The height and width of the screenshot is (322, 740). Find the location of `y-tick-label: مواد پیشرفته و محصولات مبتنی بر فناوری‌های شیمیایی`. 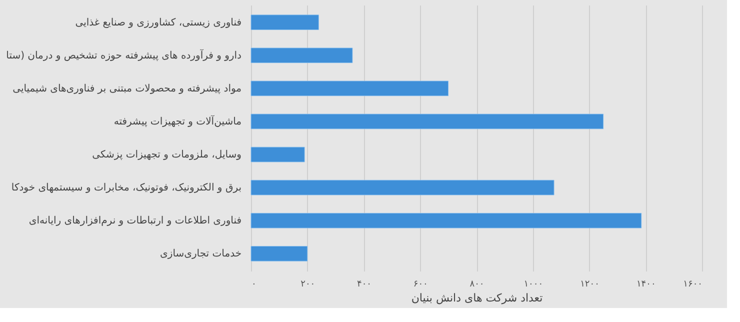

y-tick-label: مواد پیشرفته و محصولات مبتنی بر فناوری‌های شیمیایی is located at coordinates (127, 88).